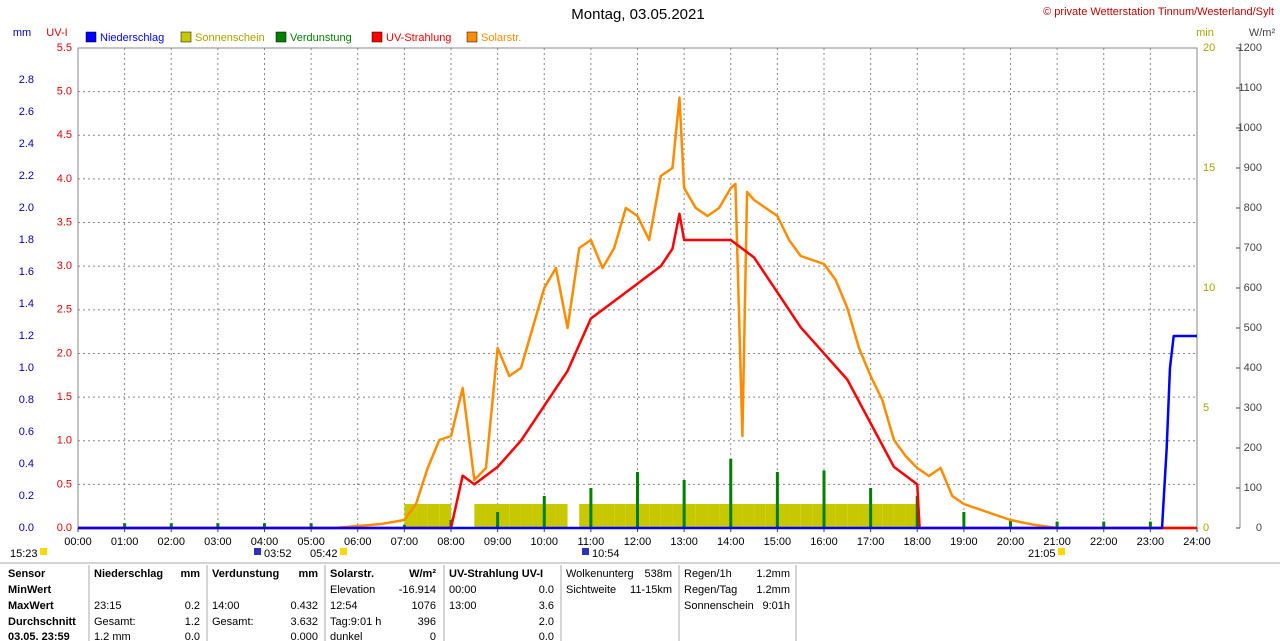  I want to click on x-tick-label: 22:00, so click(1104, 542).